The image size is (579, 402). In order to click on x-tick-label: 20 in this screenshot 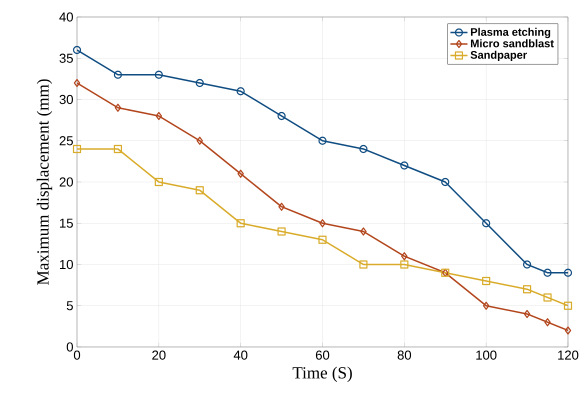, I will do `click(159, 355)`.